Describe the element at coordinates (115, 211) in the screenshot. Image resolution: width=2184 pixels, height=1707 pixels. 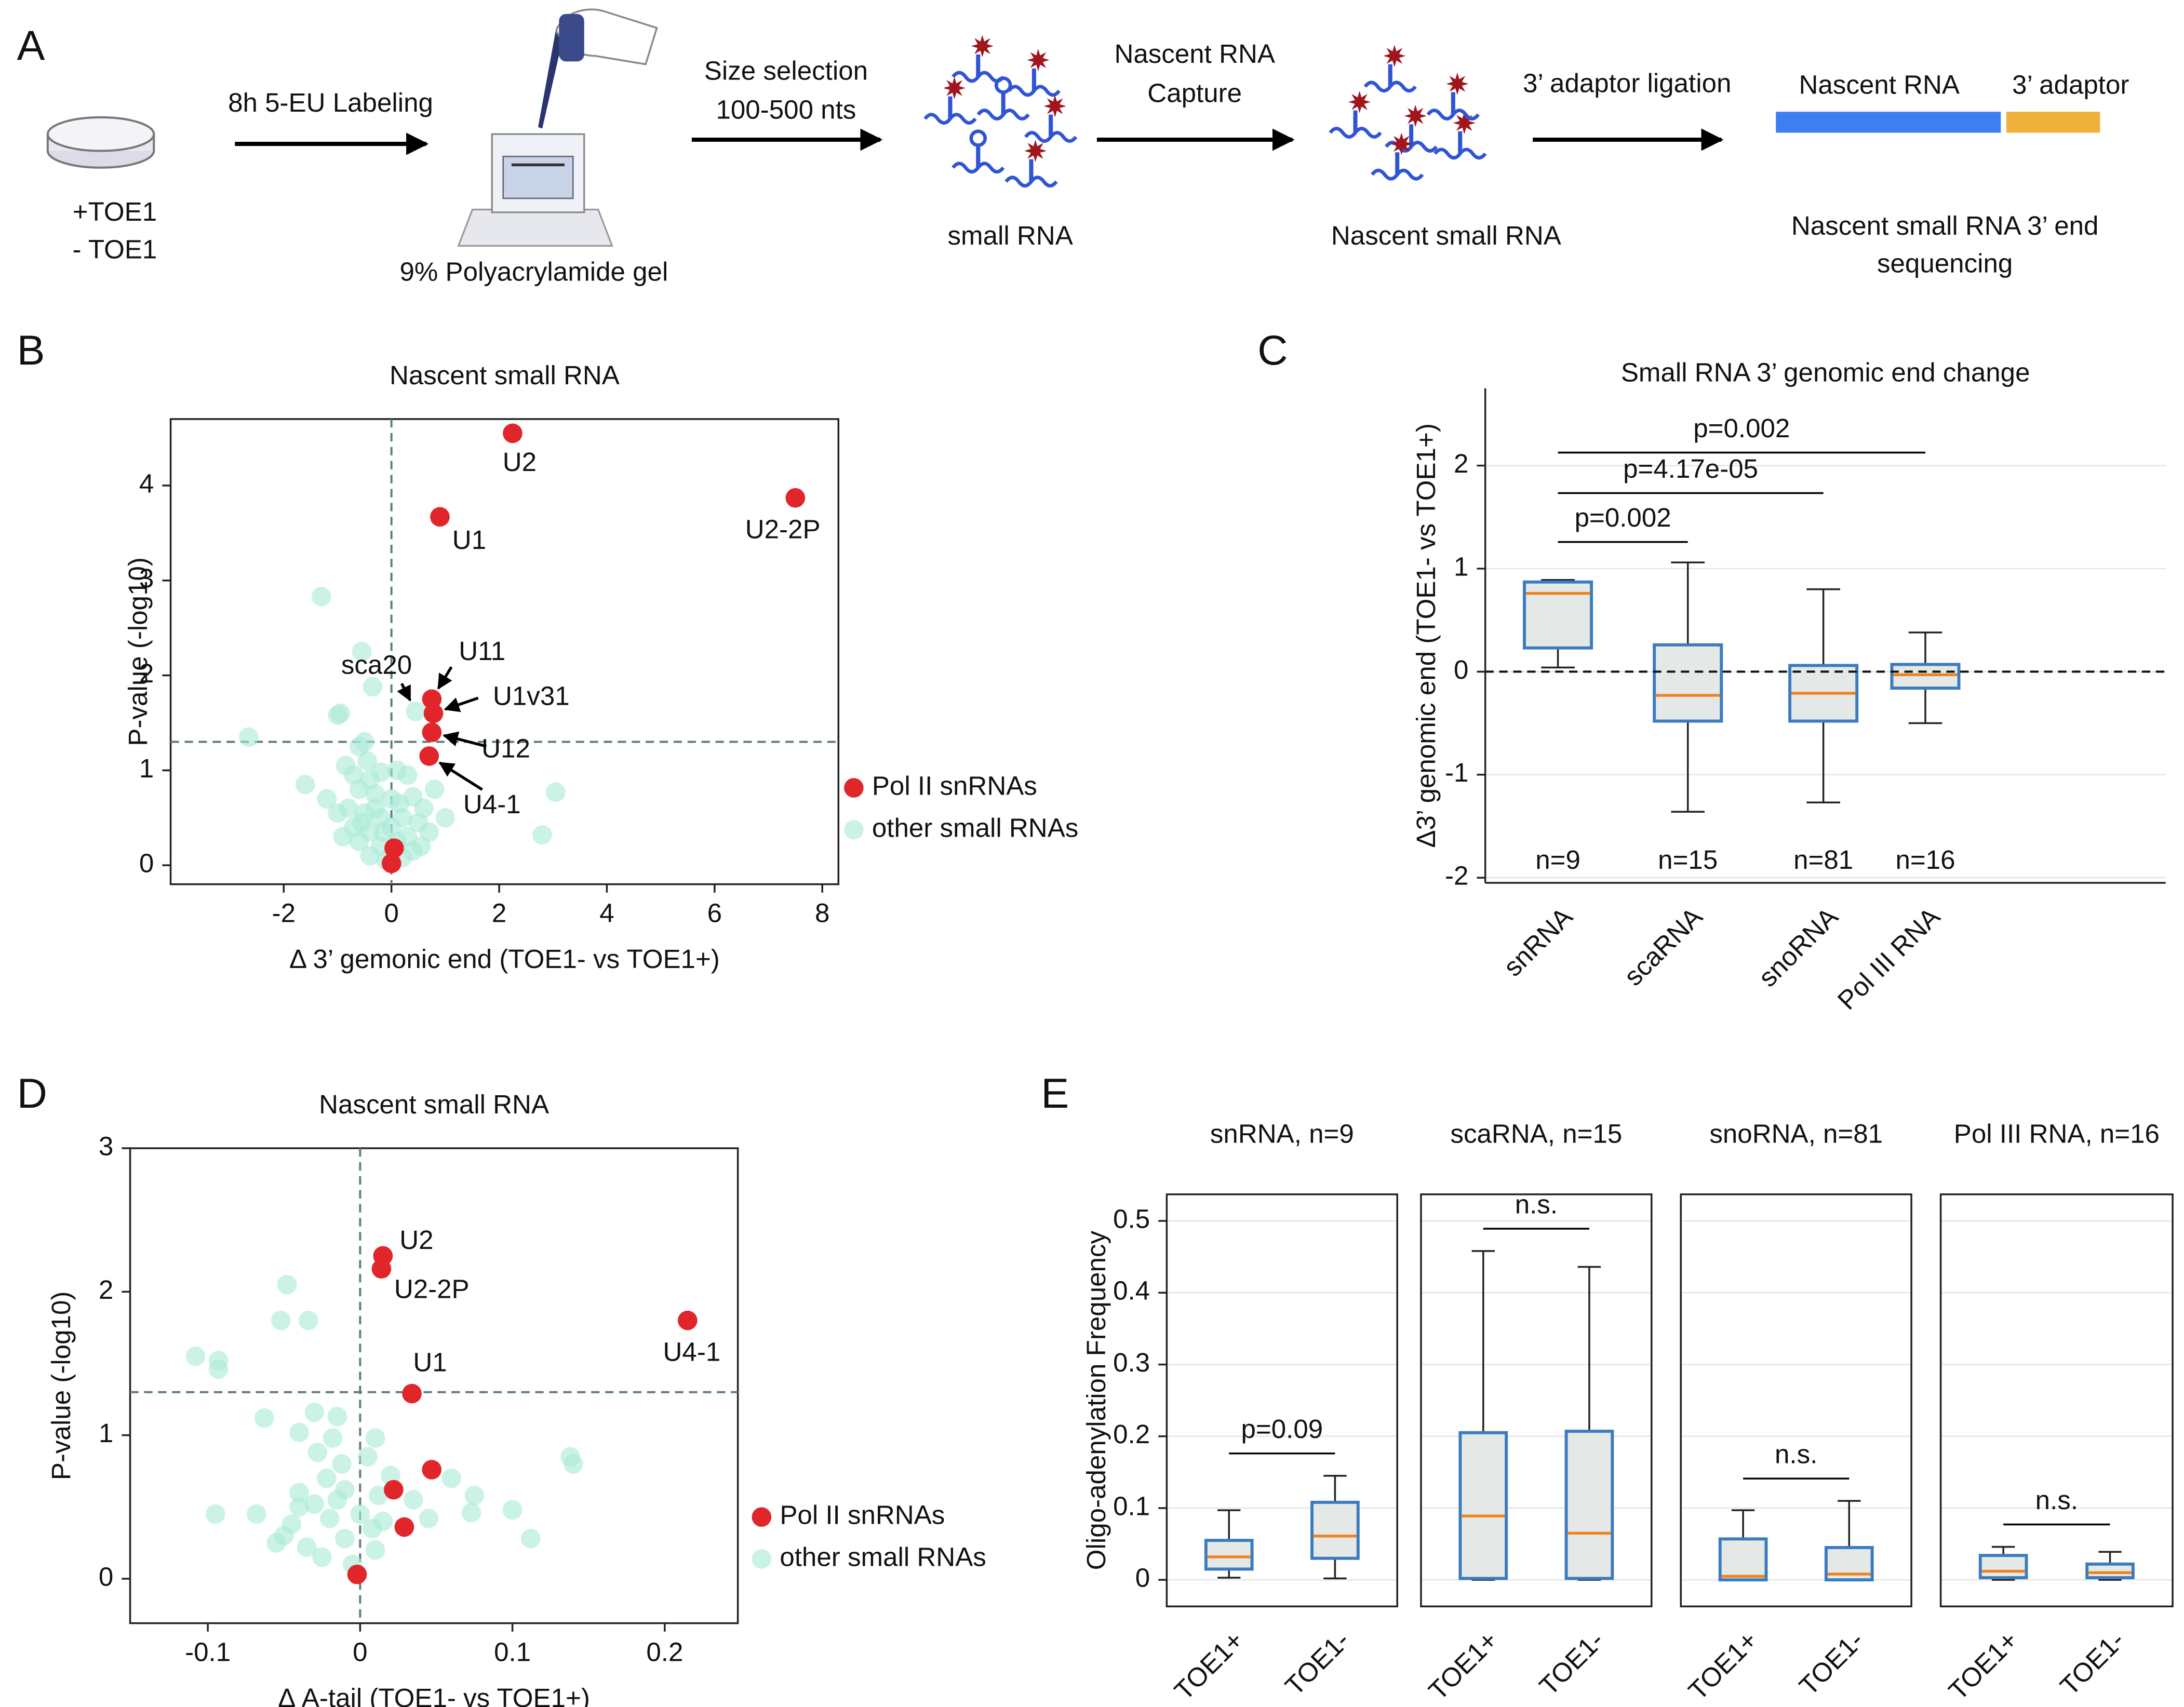
I see `condition-label: +TOE1` at that location.